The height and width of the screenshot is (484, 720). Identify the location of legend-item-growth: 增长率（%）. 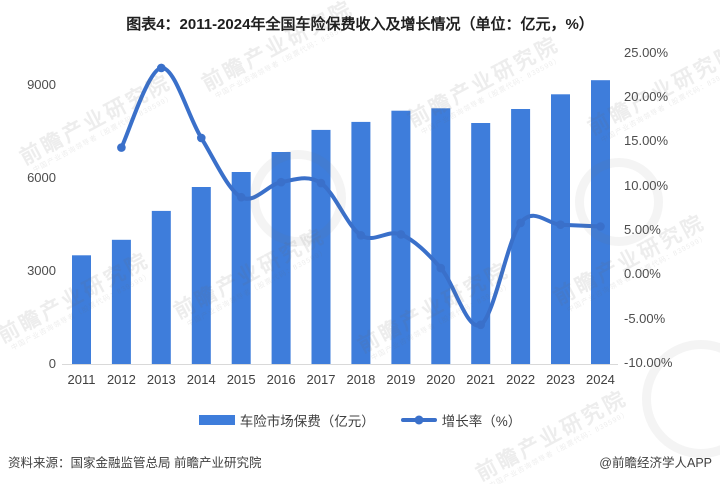
(461, 420).